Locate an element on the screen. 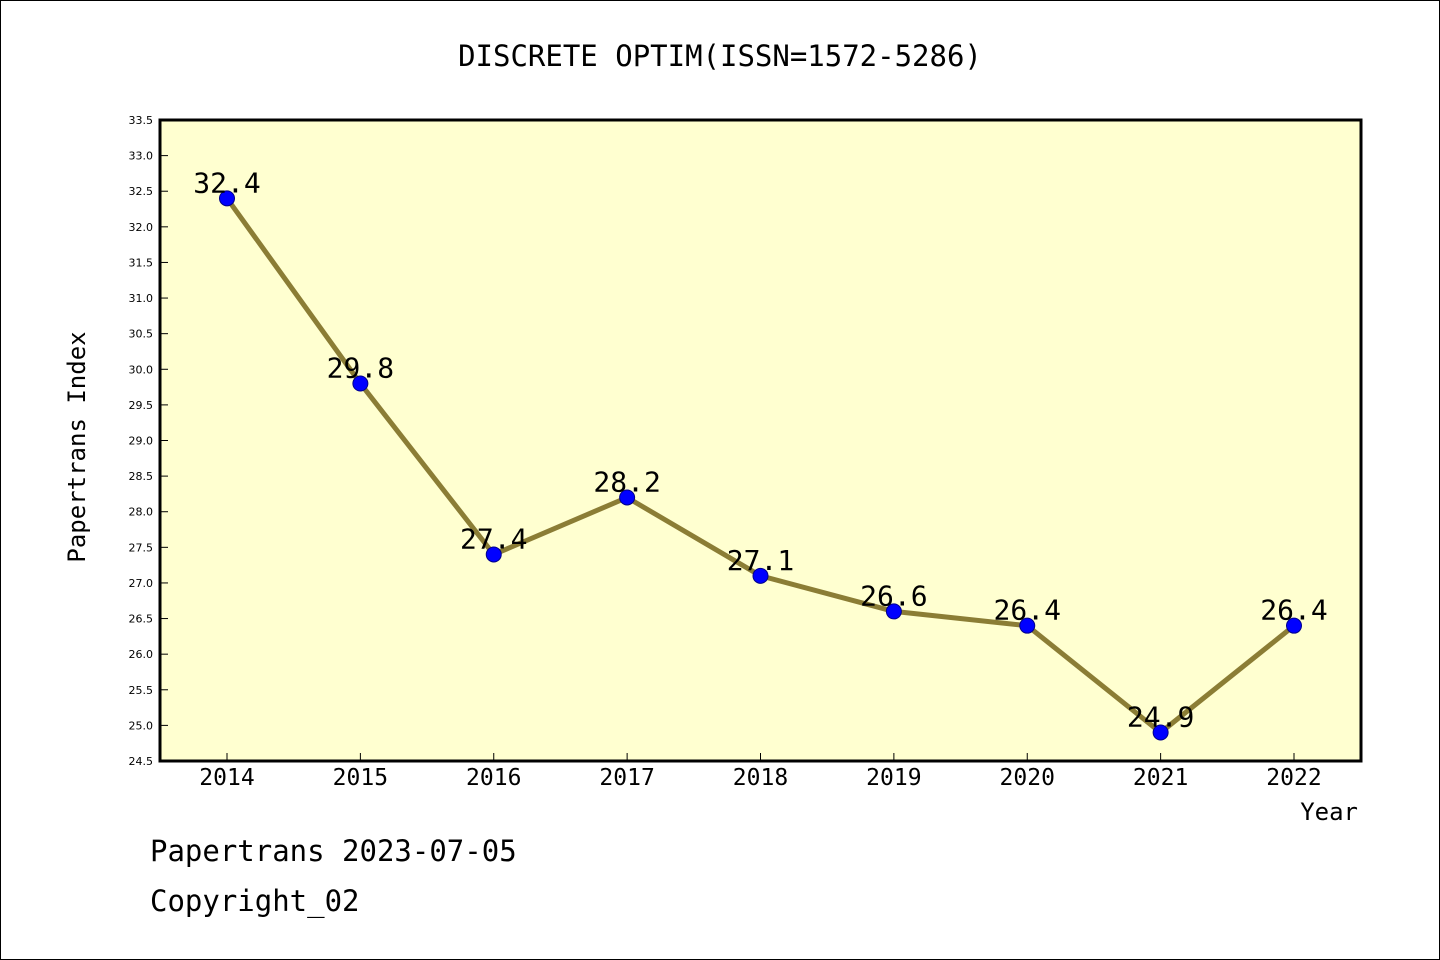 This screenshot has height=960, width=1440. data-label: 27.1 is located at coordinates (760, 560).